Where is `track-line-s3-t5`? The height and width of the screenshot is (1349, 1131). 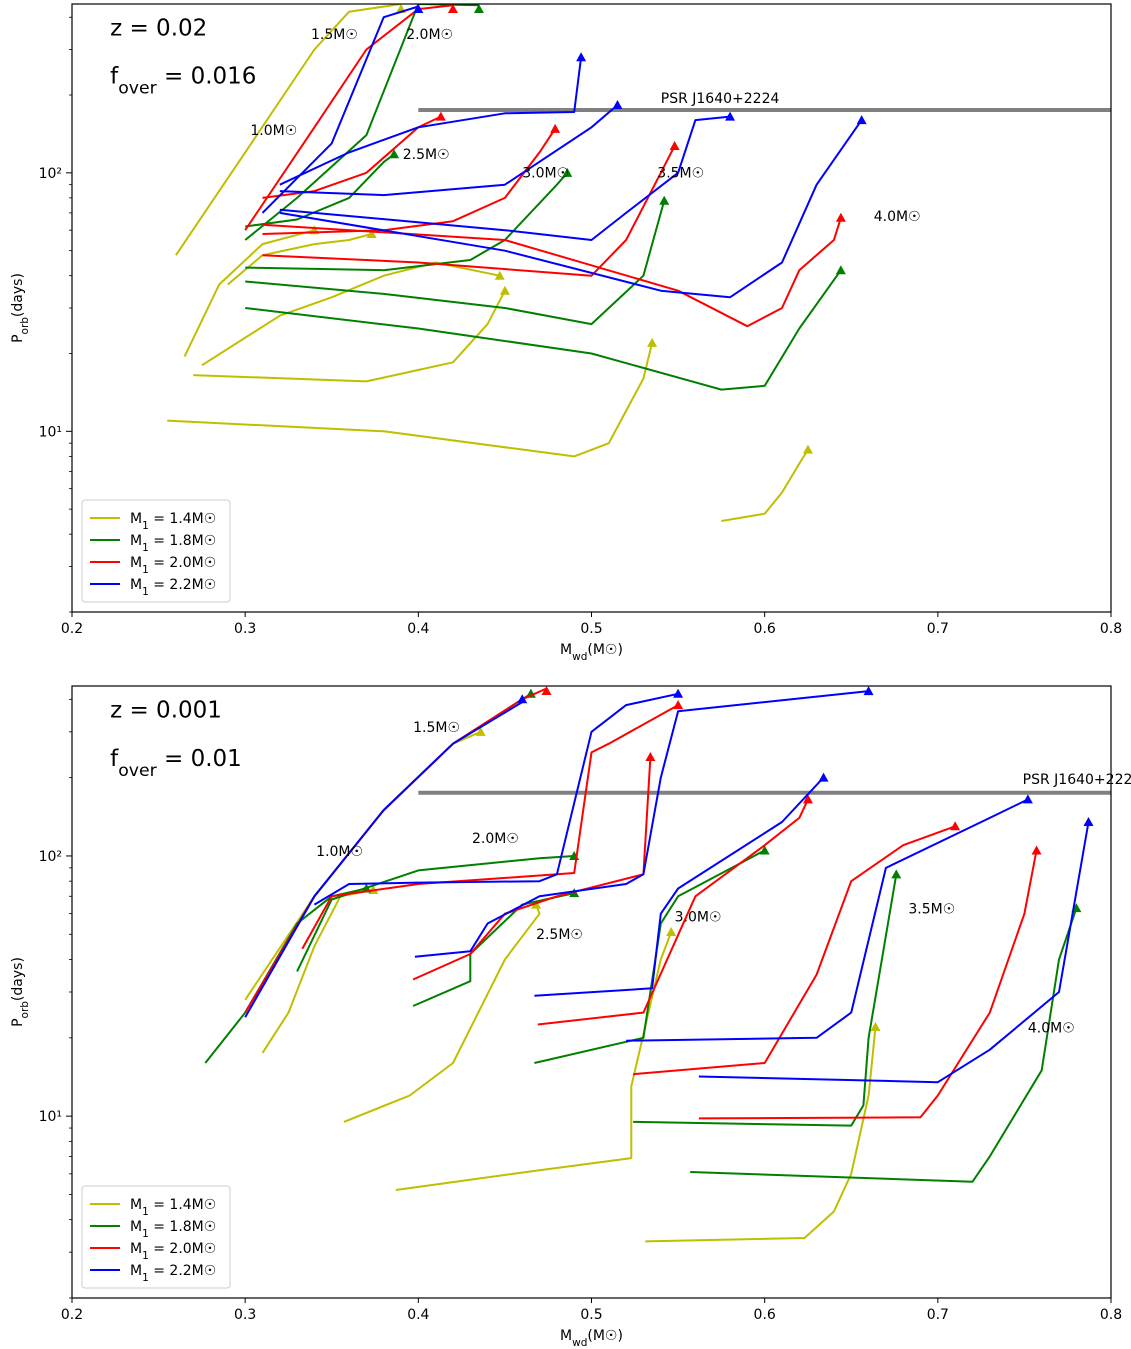 track-line-s3-t5 is located at coordinates (868, 985).